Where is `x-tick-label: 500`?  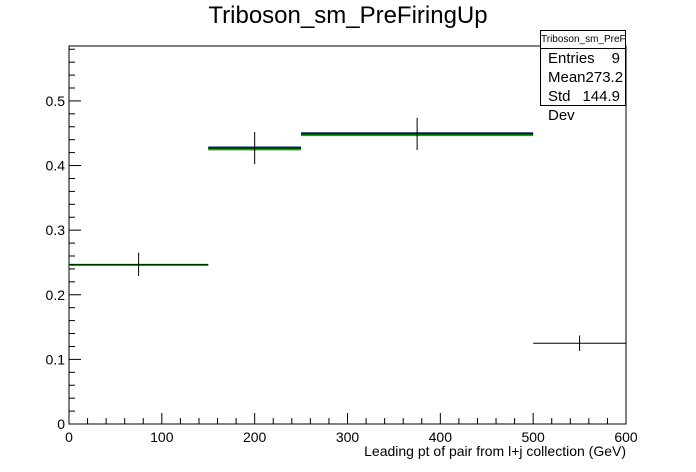 x-tick-label: 500 is located at coordinates (533, 437).